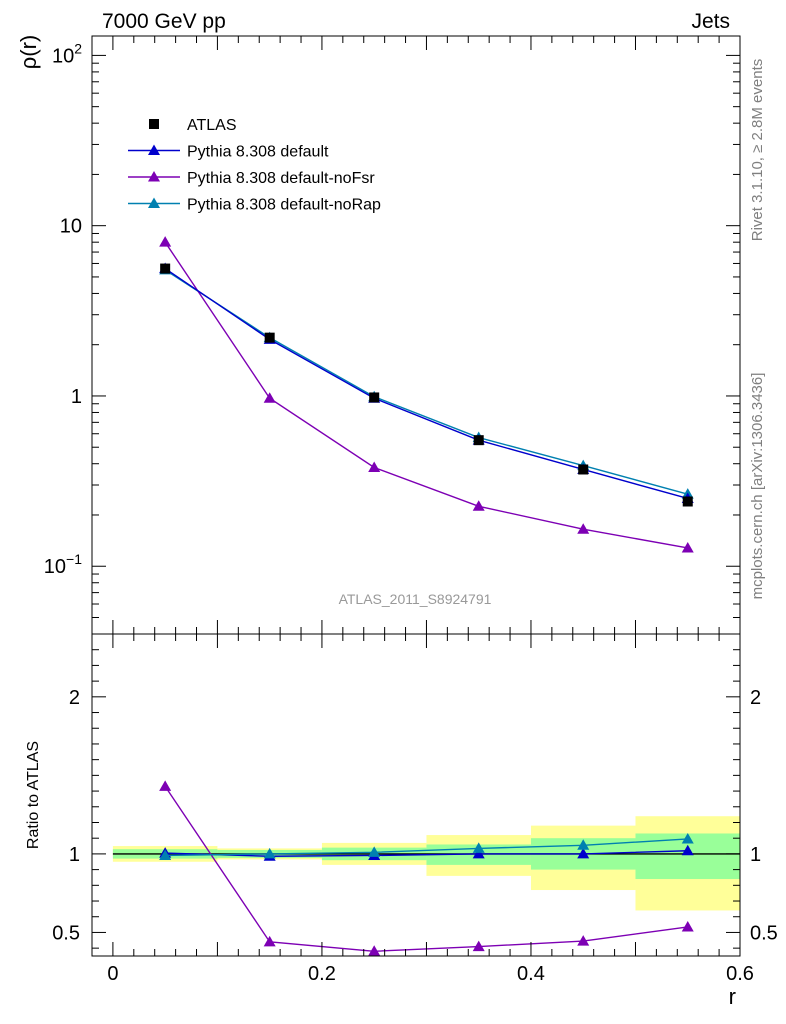  What do you see at coordinates (740, 974) in the screenshot?
I see `x-tick-label: 0.6` at bounding box center [740, 974].